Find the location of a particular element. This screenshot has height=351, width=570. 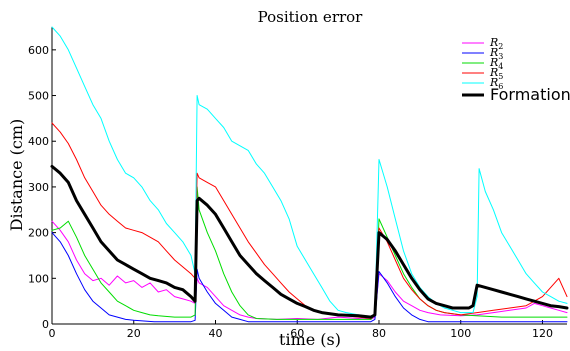

legend-label-subscript: 6 is located at coordinates (500, 86).